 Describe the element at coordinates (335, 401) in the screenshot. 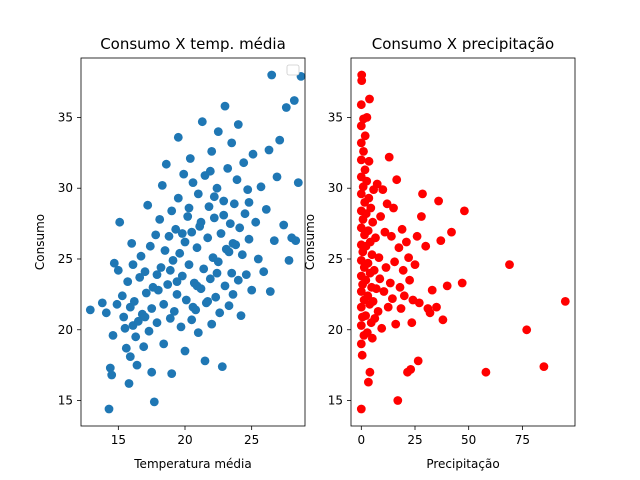

I see `y-tick-label-precipitation: 15` at that location.